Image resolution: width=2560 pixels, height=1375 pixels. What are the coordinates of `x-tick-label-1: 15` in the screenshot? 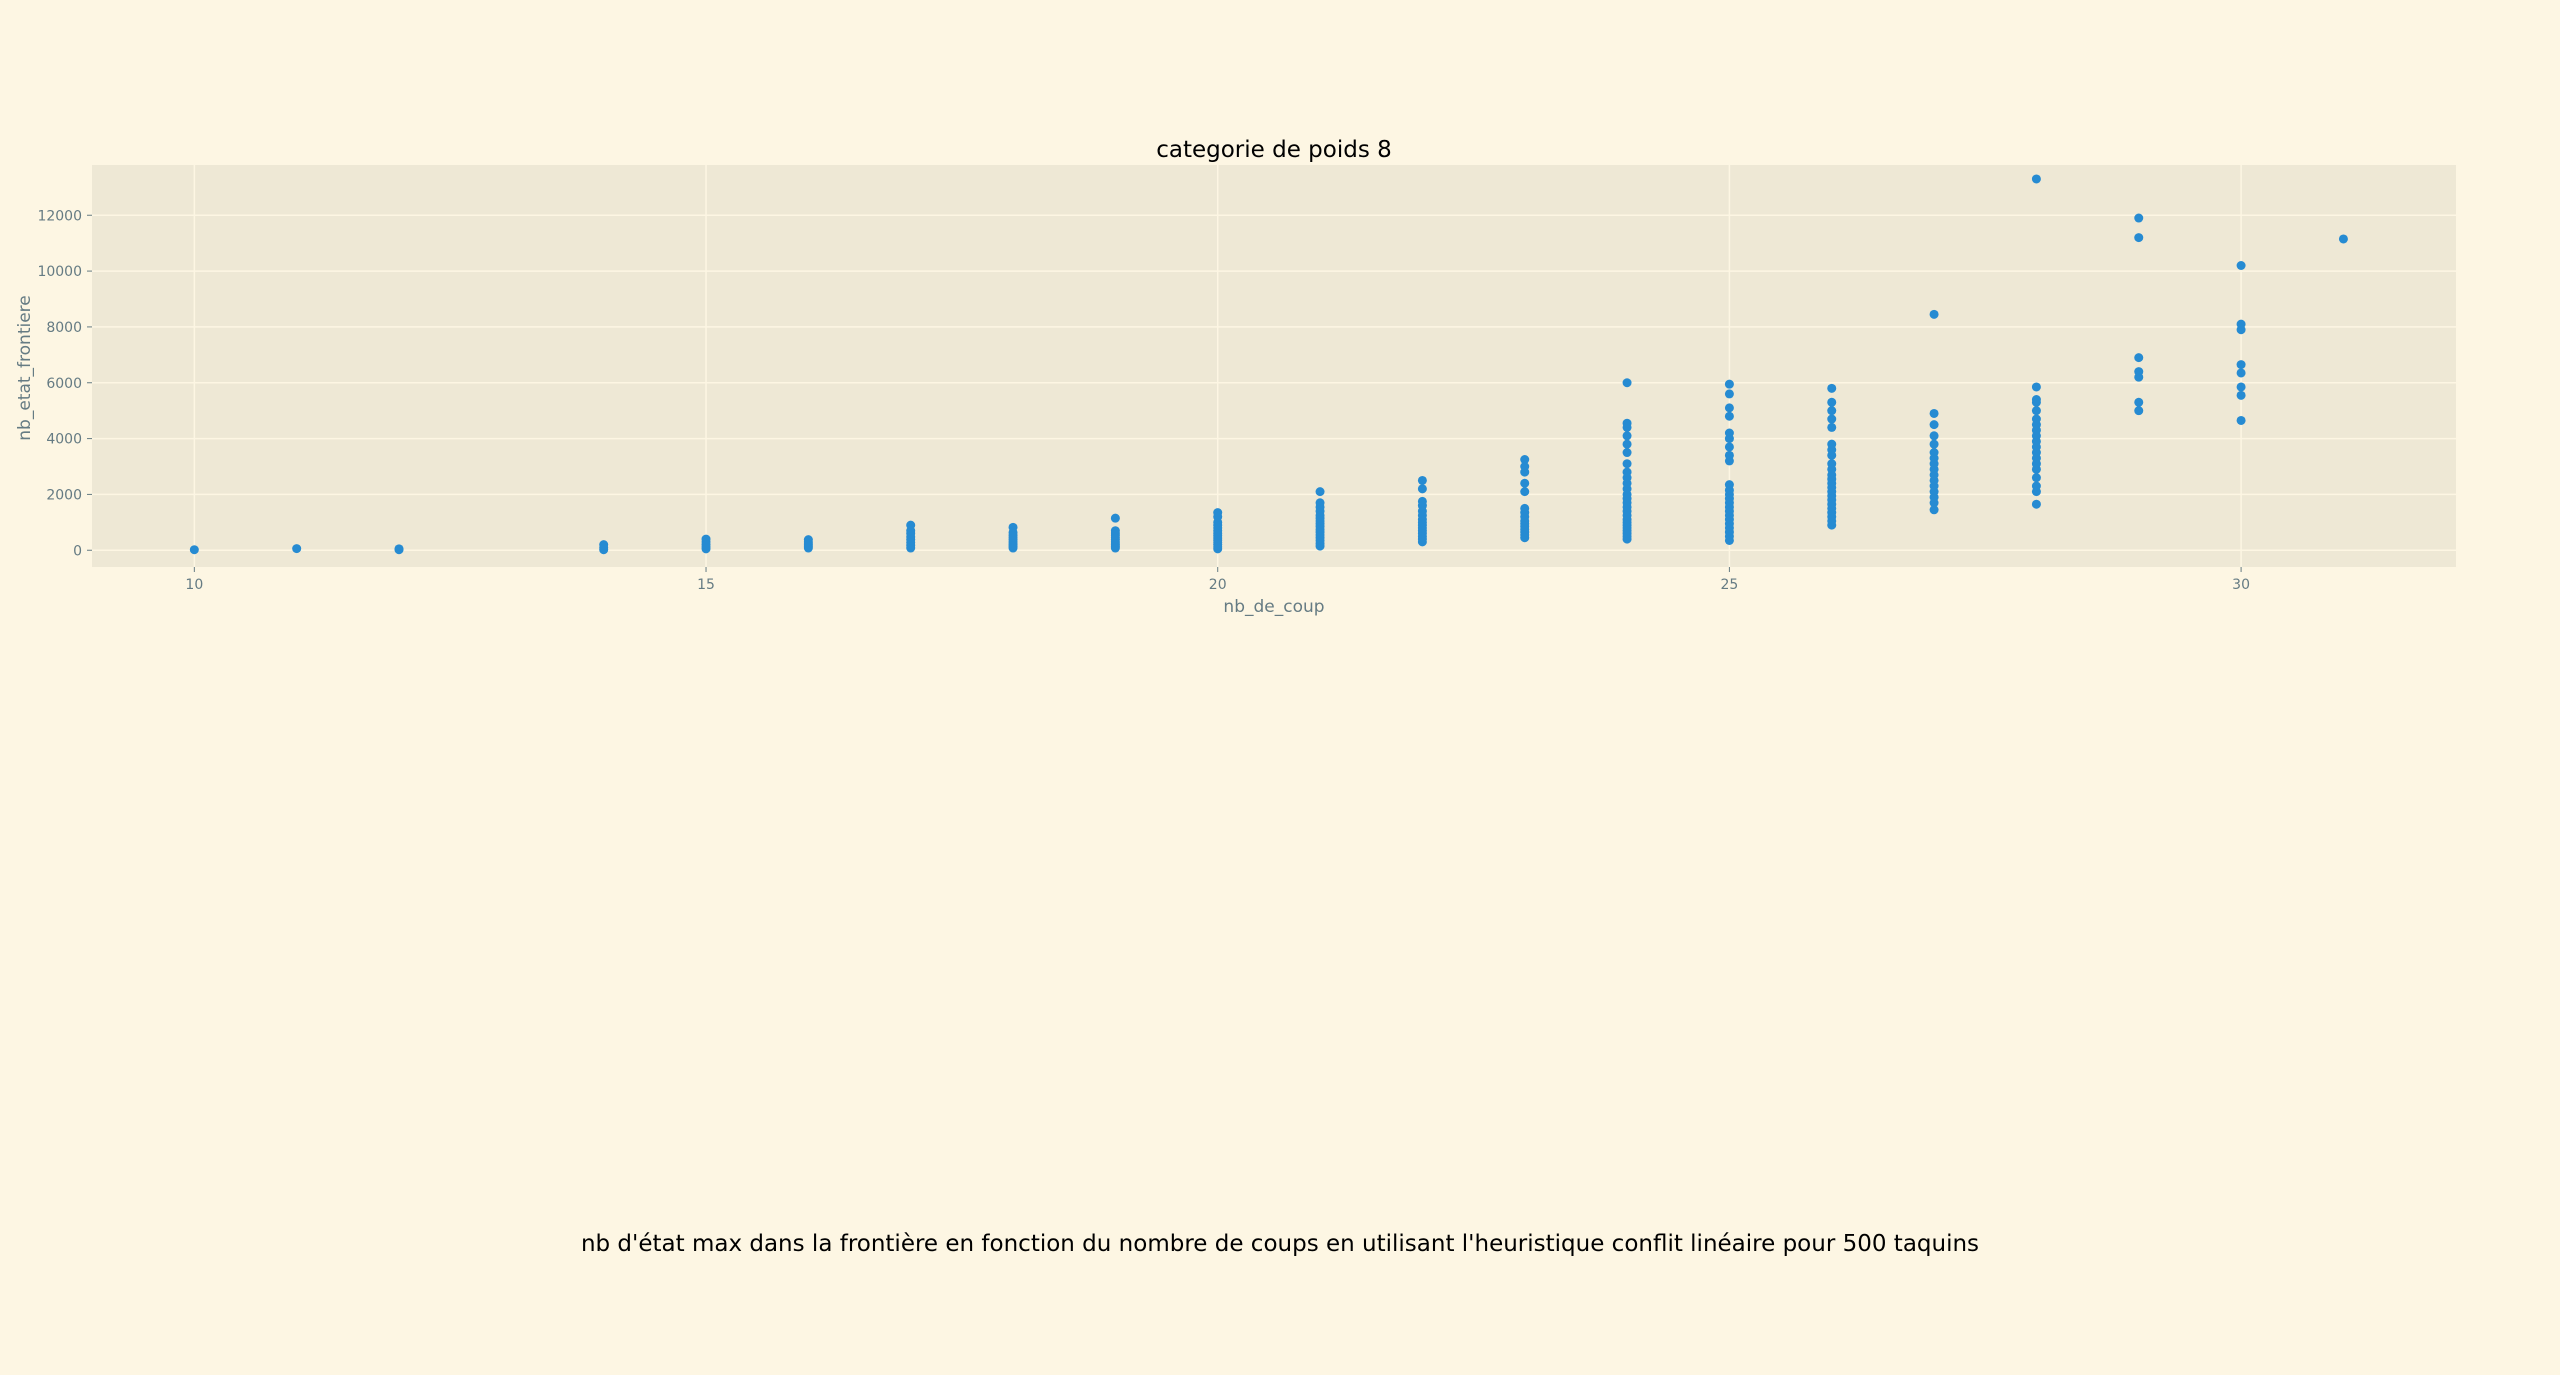 It's located at (706, 585).